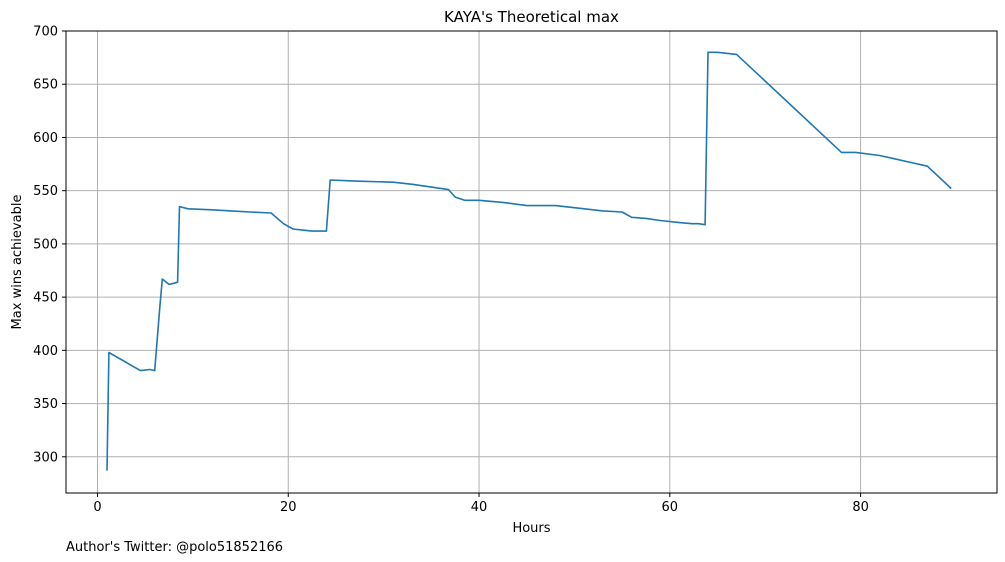  What do you see at coordinates (174, 547) in the screenshot?
I see `author-footnote: Author's Twitter: @polo51852166` at bounding box center [174, 547].